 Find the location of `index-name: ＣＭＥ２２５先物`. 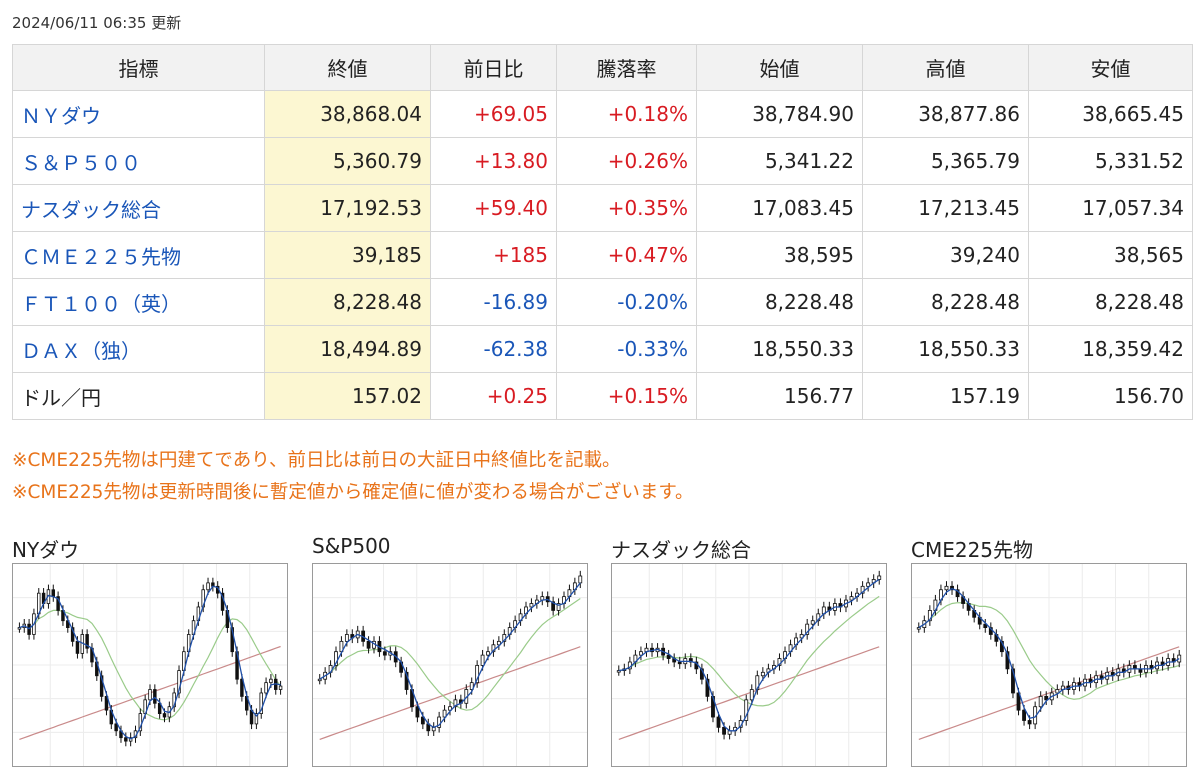

index-name: ＣＭＥ２２５先物 is located at coordinates (138, 255).